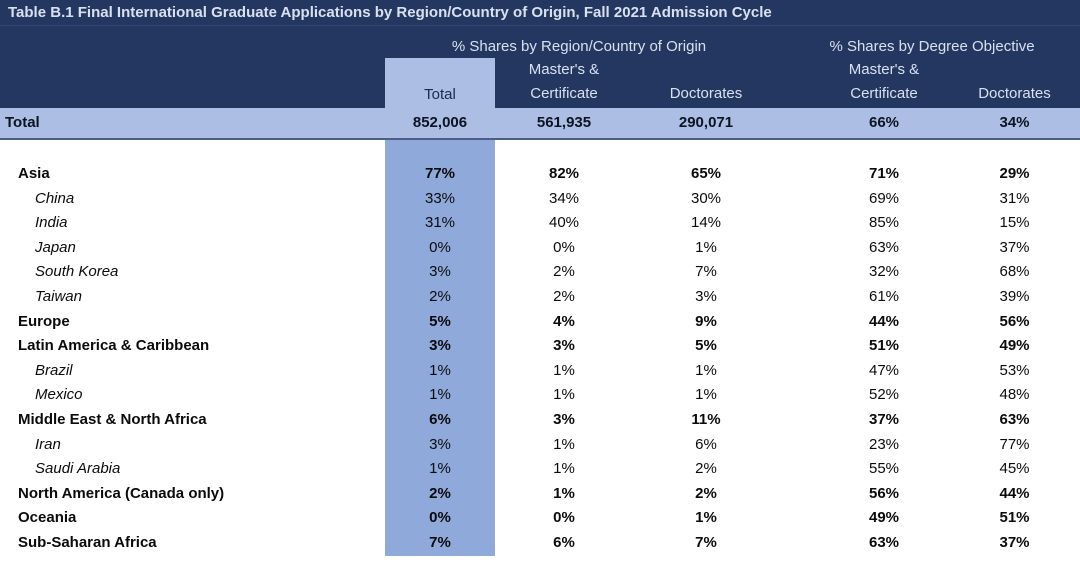 This screenshot has width=1080, height=570. What do you see at coordinates (59, 395) in the screenshot?
I see `row-label: Mexico` at bounding box center [59, 395].